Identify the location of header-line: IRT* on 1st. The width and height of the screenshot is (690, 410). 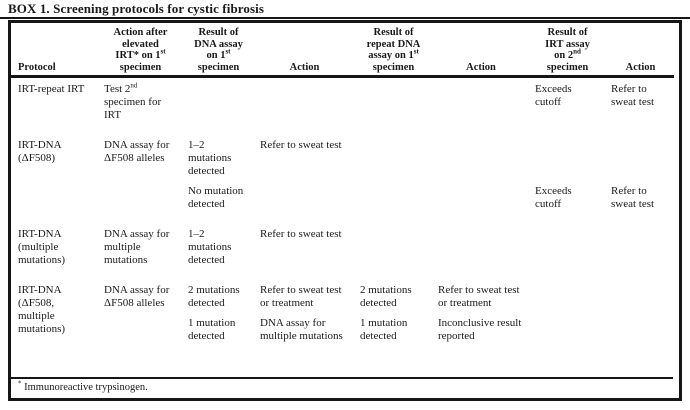
(140, 54).